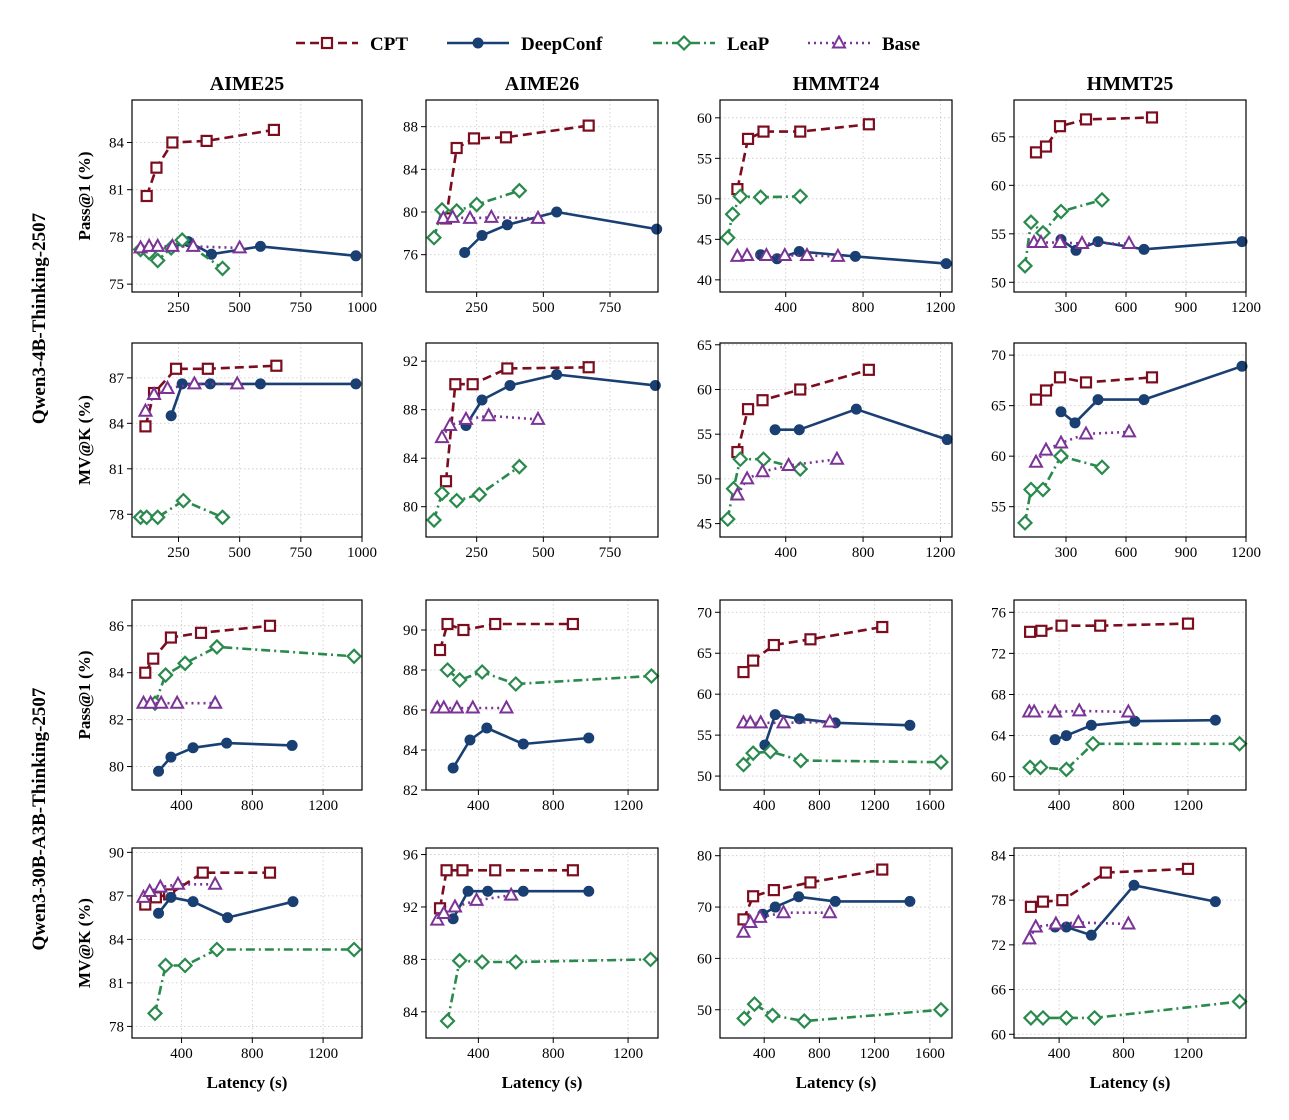 This screenshot has width=1289, height=1120. I want to click on y-tick-label: 55, so click(998, 508).